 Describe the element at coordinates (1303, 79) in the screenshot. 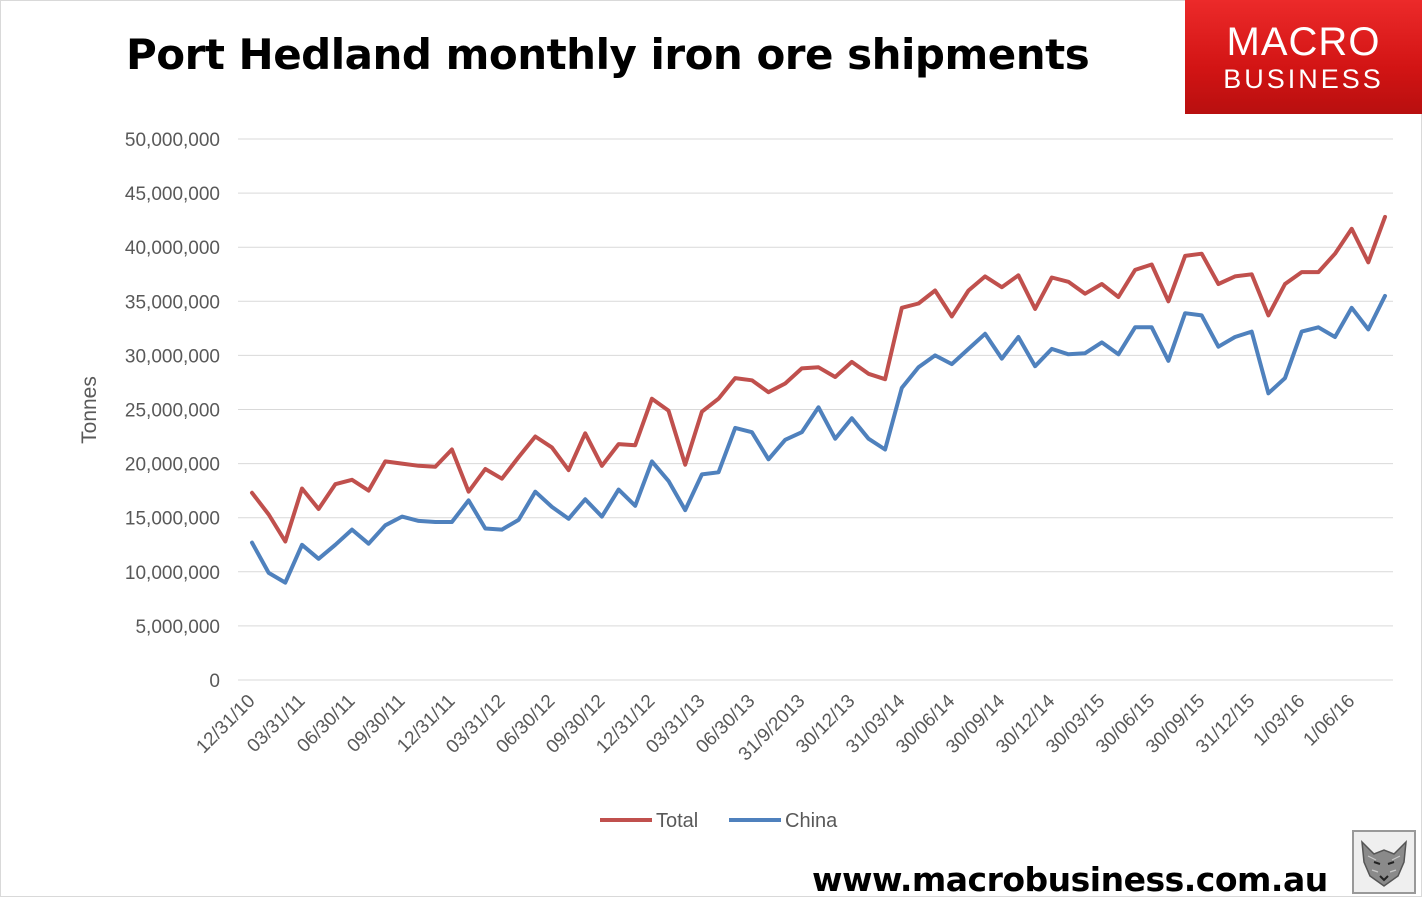

I see `logo-line-business: BUSINESS` at that location.